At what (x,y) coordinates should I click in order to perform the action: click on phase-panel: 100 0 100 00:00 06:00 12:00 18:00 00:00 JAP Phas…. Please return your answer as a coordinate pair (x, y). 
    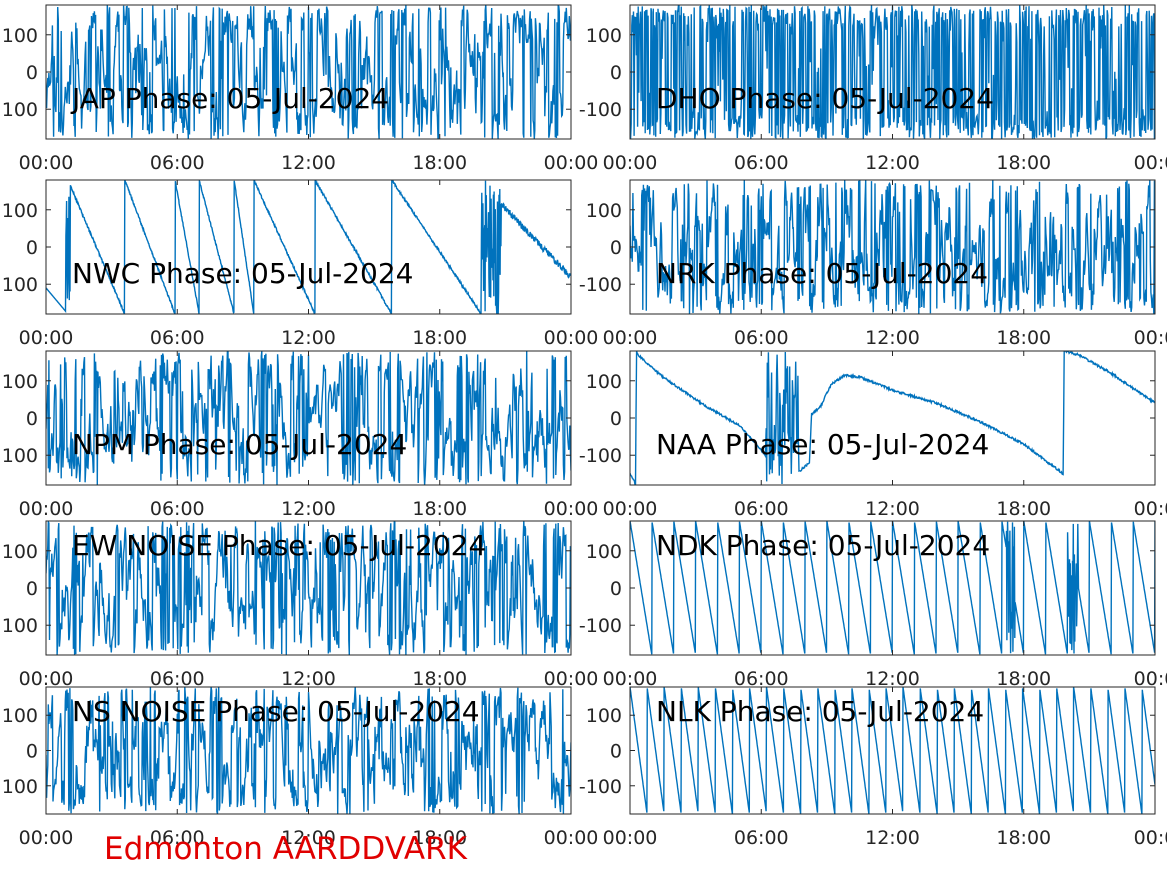
    Looking at the image, I should click on (300, 89).